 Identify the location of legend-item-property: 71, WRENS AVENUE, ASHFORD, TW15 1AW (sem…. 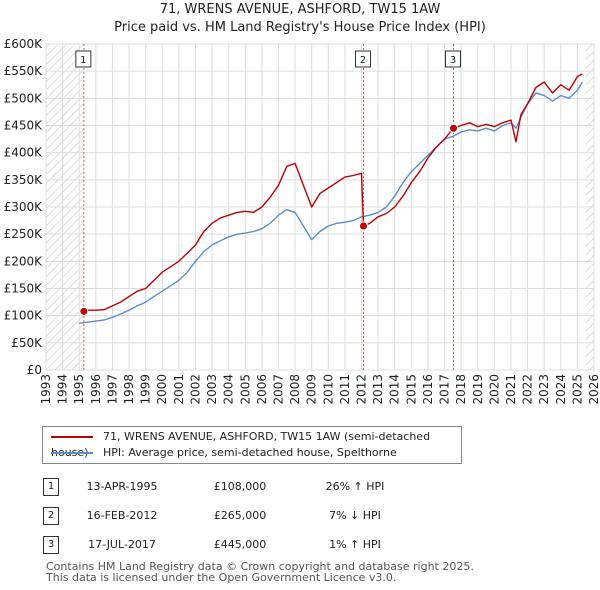
(256, 444).